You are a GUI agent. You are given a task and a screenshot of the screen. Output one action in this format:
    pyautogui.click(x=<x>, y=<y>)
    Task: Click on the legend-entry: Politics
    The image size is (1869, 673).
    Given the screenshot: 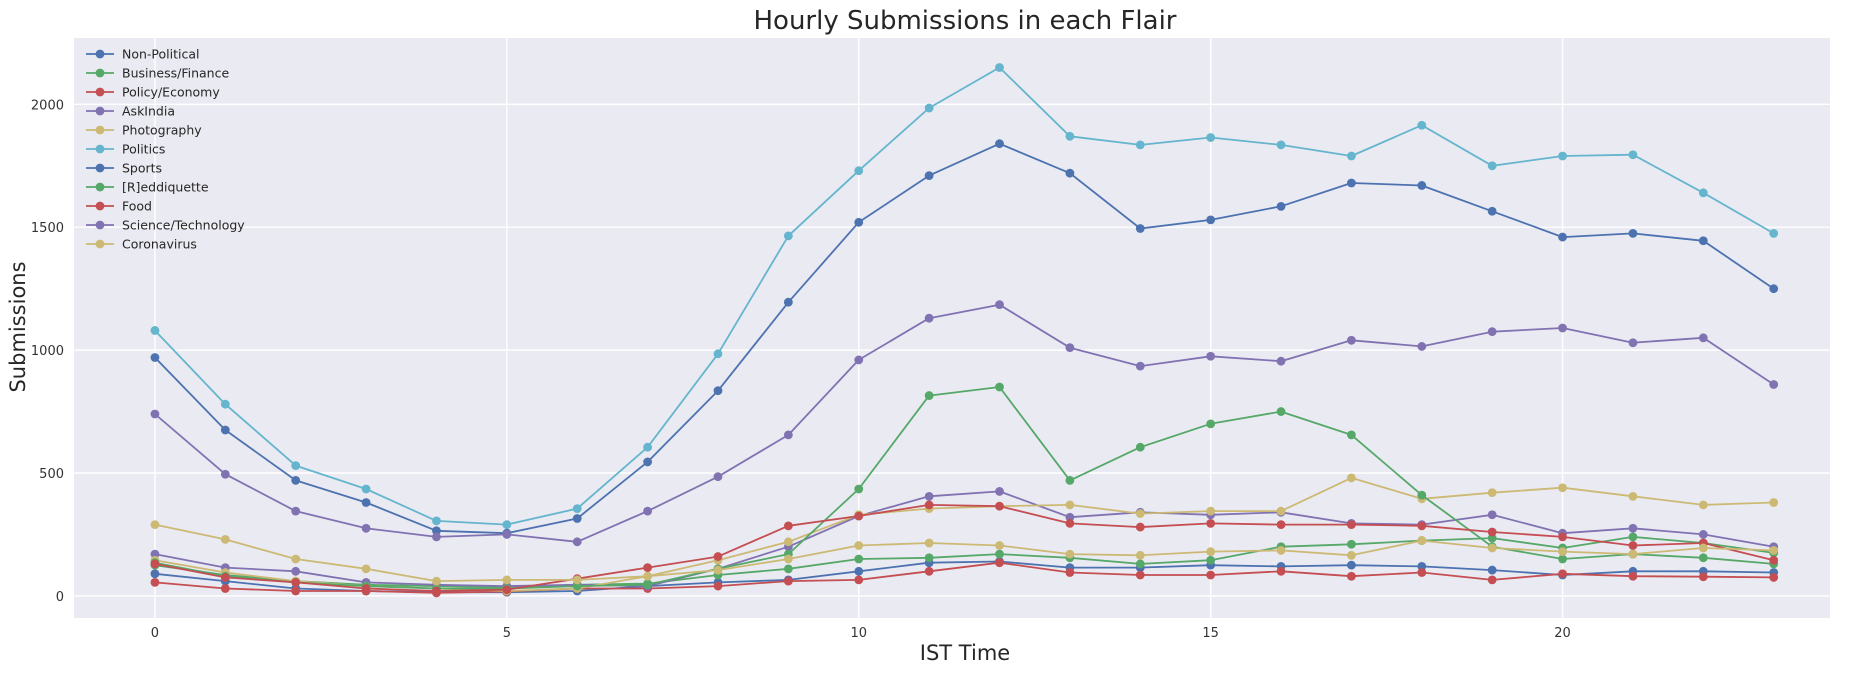 What is the action you would take?
    pyautogui.click(x=125, y=149)
    